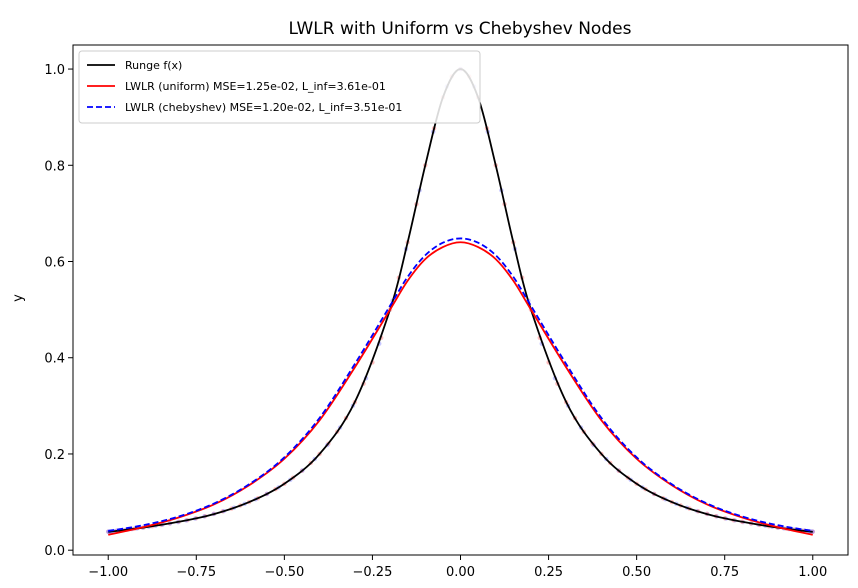 Image resolution: width=858 pixels, height=588 pixels. Describe the element at coordinates (58, 311) in the screenshot. I see `y-axis: 0.0 0.2 0.4 0.6 0.8 1.0` at that location.